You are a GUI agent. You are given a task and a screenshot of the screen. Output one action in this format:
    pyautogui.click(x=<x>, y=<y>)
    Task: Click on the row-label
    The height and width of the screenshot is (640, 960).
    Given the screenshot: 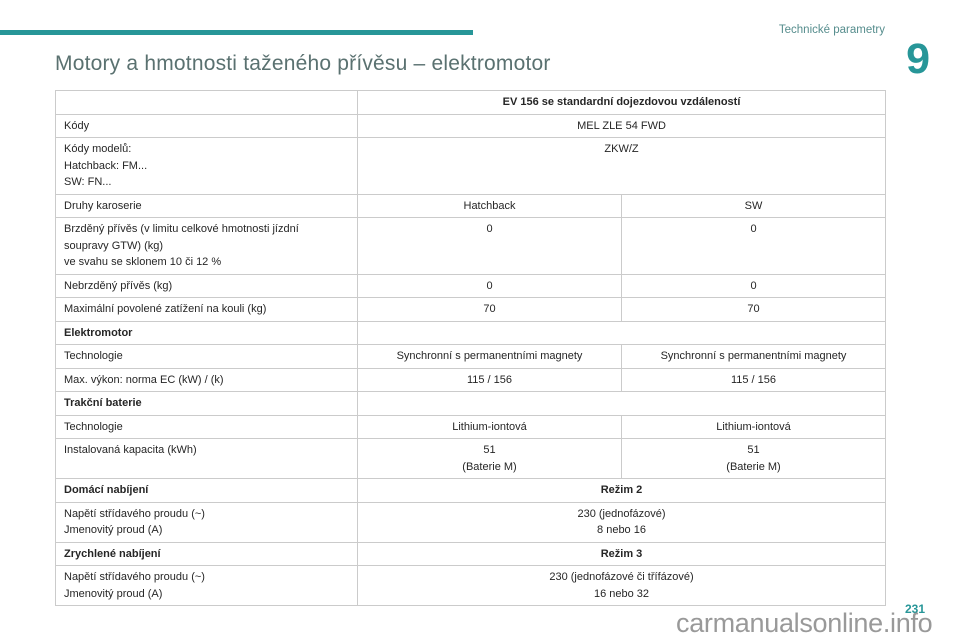 What is the action you would take?
    pyautogui.click(x=206, y=102)
    